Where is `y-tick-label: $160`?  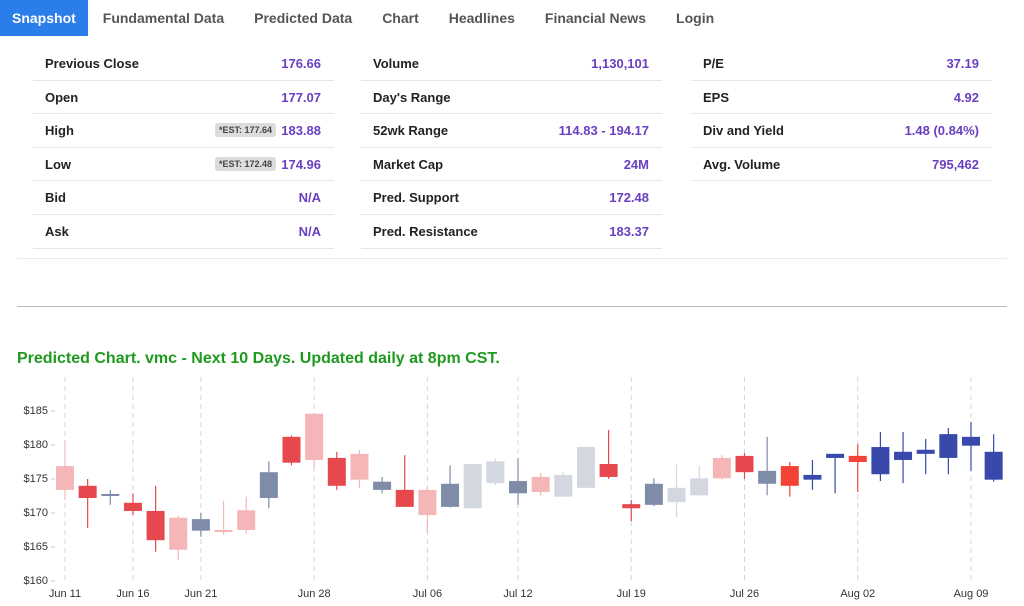 y-tick-label: $160 is located at coordinates (36, 581).